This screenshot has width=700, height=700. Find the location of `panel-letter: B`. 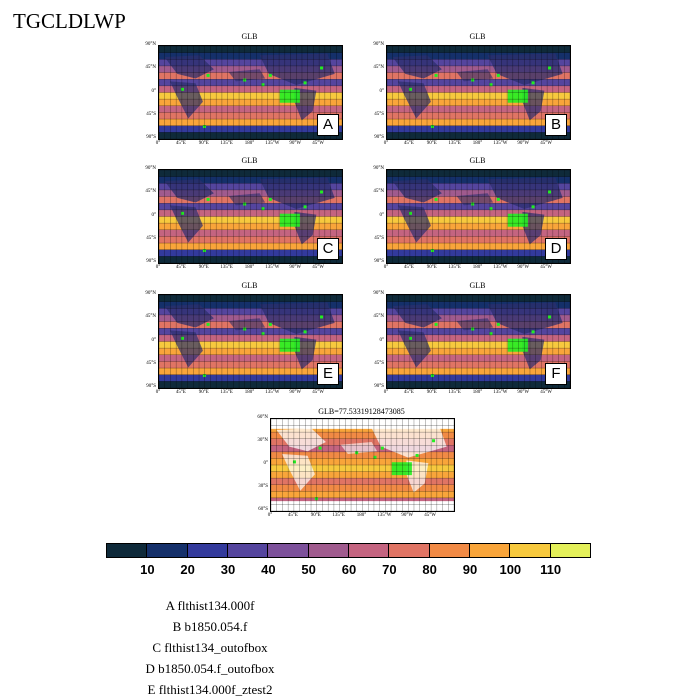

panel-letter: B is located at coordinates (556, 125).